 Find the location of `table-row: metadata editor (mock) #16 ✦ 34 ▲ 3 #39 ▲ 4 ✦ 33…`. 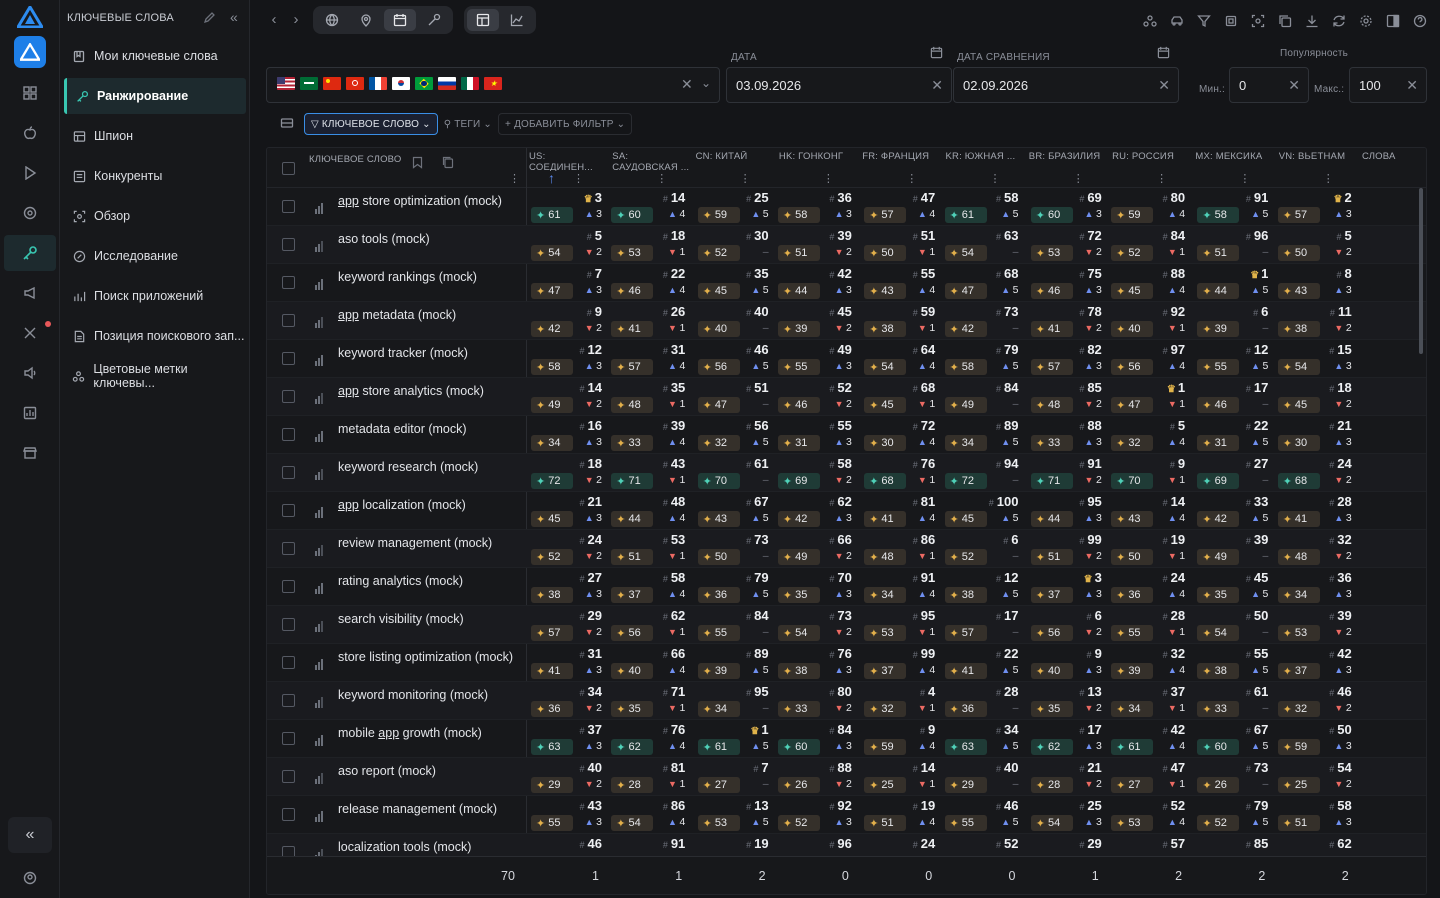

table-row: metadata editor (mock) #16 ✦ 34 ▲ 3 #39 ▲ 4 ✦ 33… is located at coordinates (846, 435).